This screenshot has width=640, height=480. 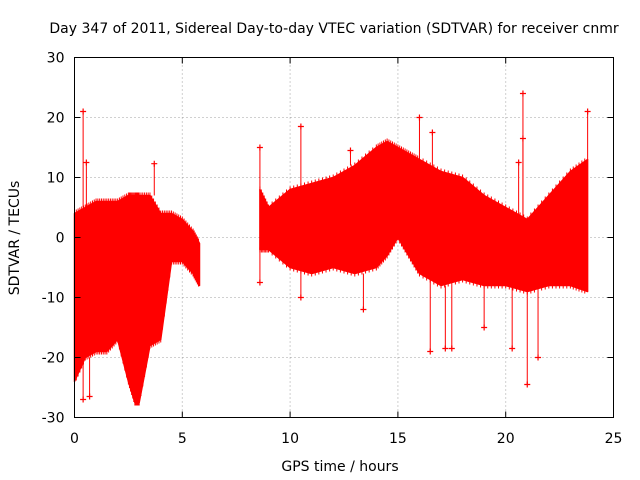 I want to click on x-tick-label: 10, so click(x=290, y=439).